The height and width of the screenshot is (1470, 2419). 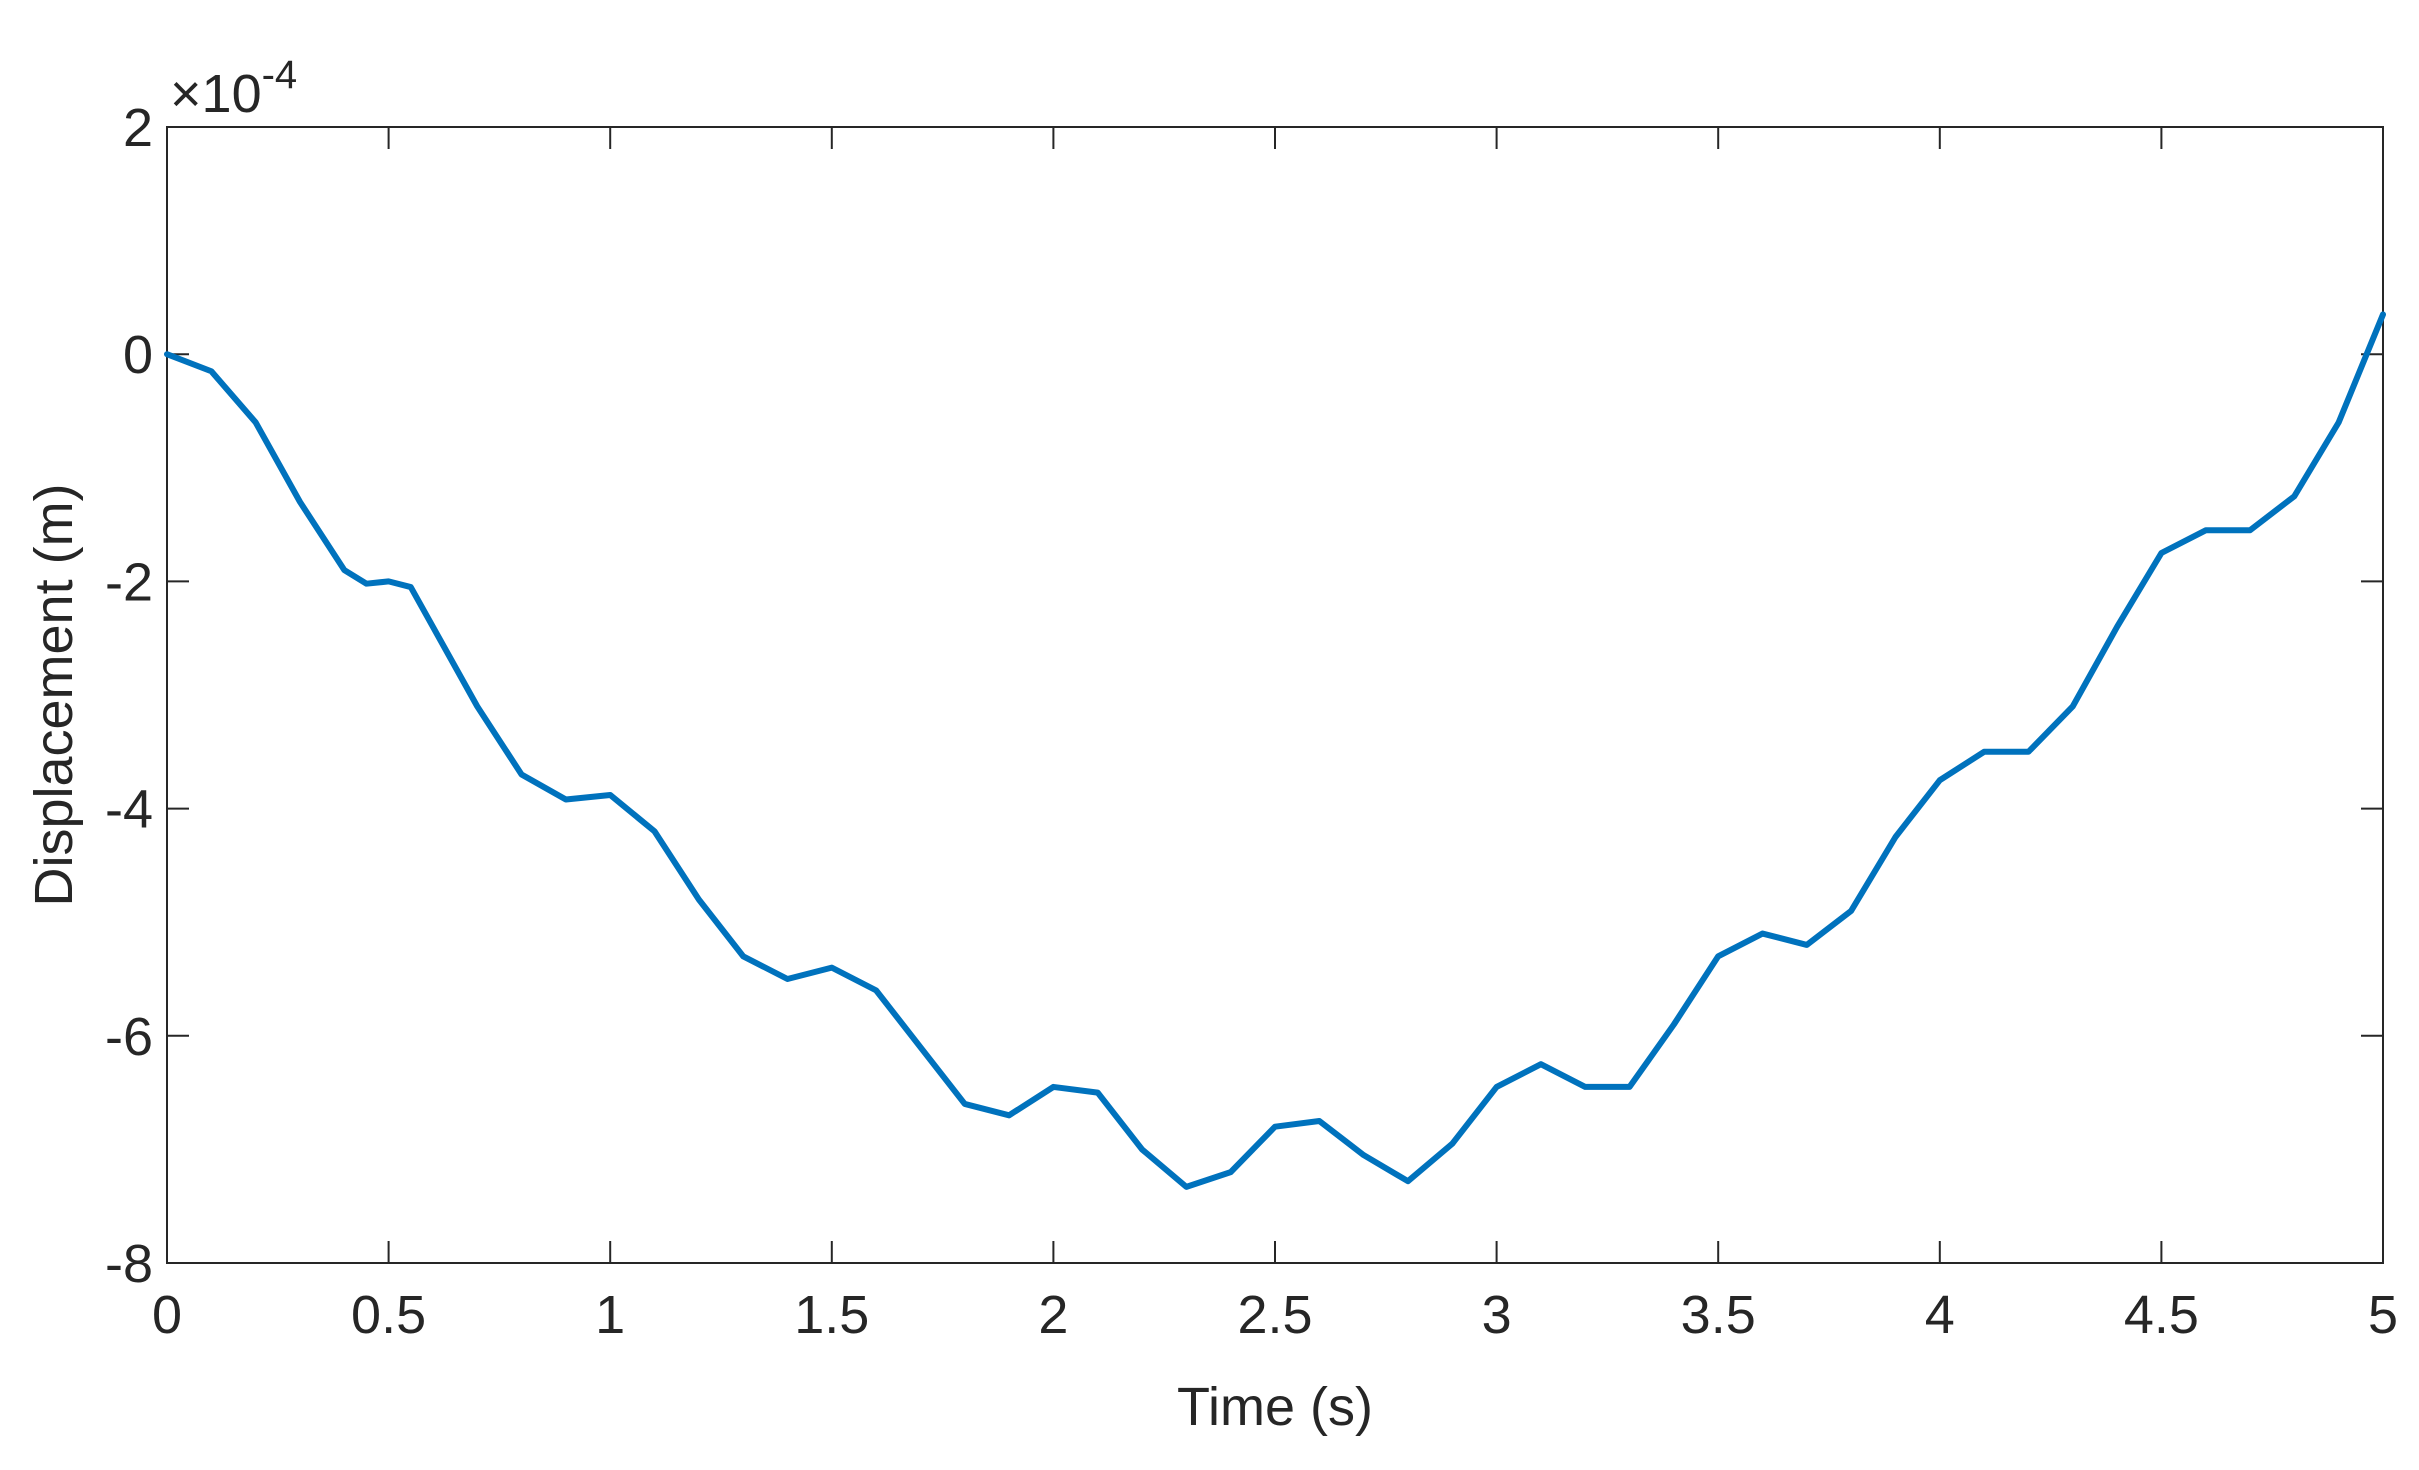 I want to click on x-axis-label: Time (s), so click(x=1275, y=1407).